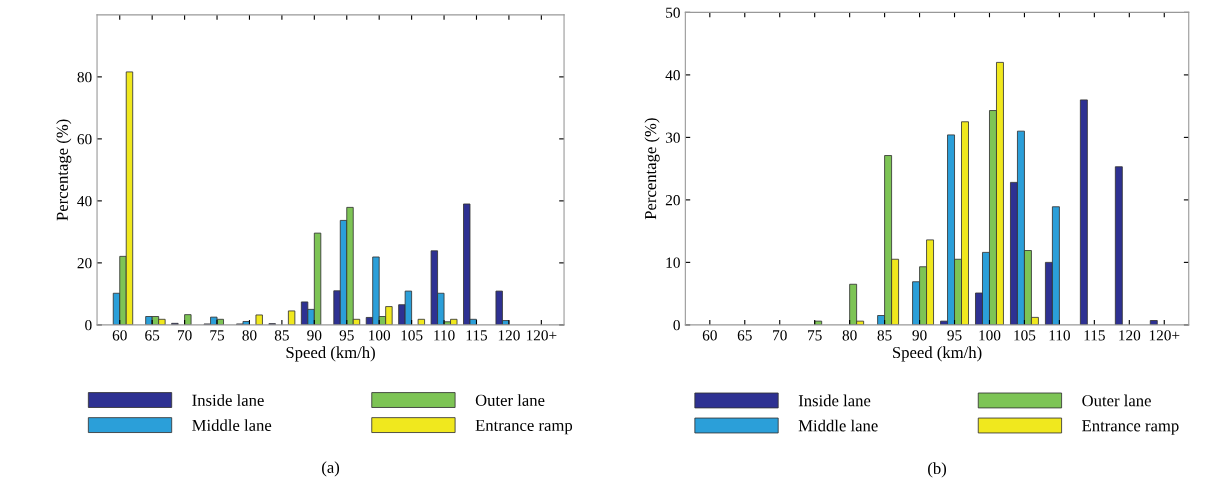  Describe the element at coordinates (84, 139) in the screenshot. I see `y-tick-label: 60` at that location.